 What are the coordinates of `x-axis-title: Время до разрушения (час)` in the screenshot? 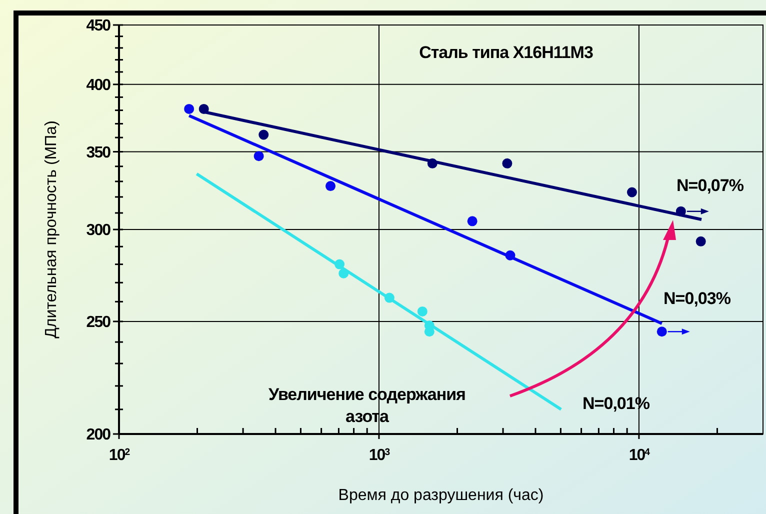 It's located at (441, 495).